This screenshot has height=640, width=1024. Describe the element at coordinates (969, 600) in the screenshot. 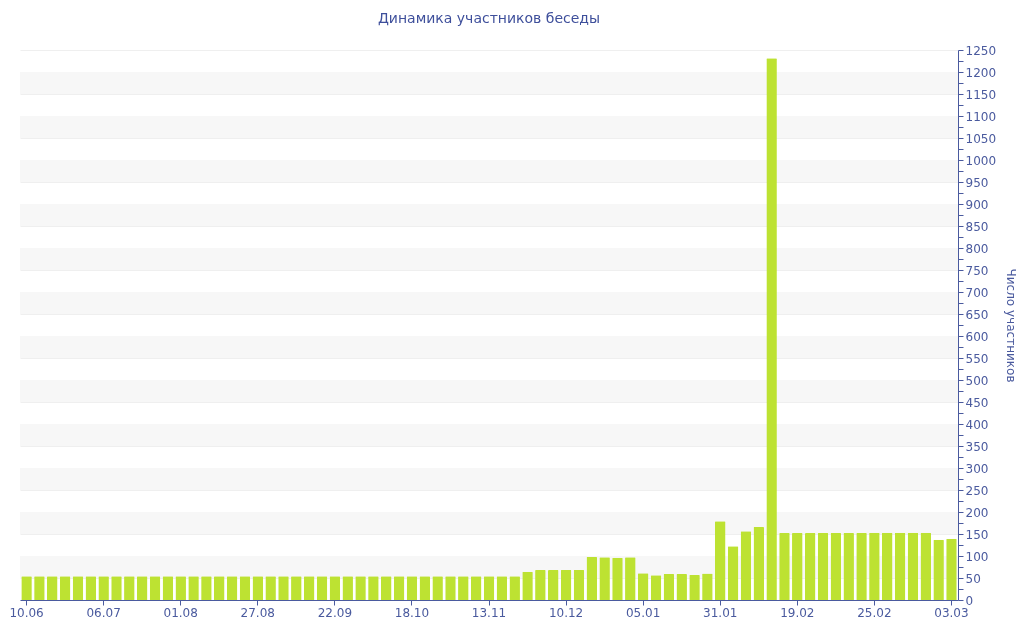

I see `y-tick-label: 0` at that location.